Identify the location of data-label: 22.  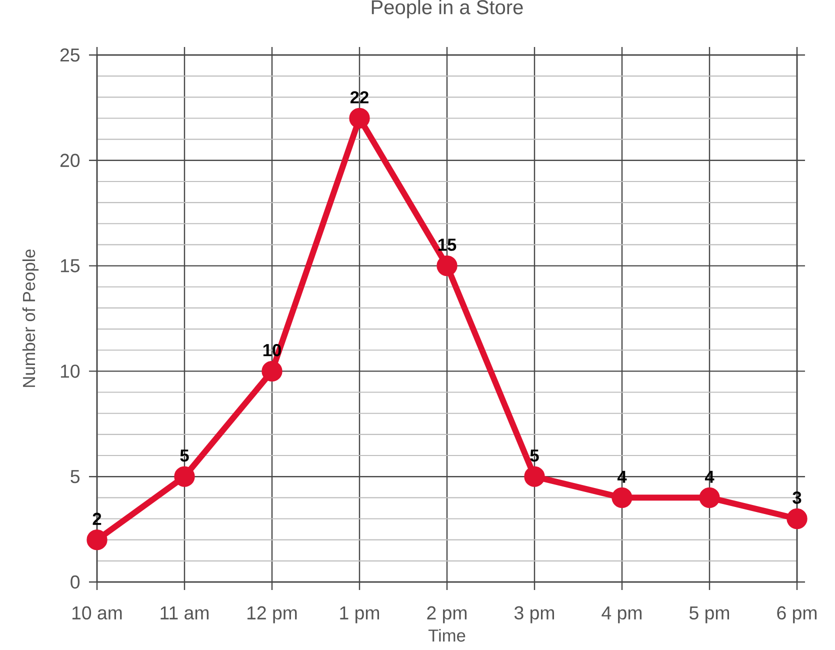
(359, 97).